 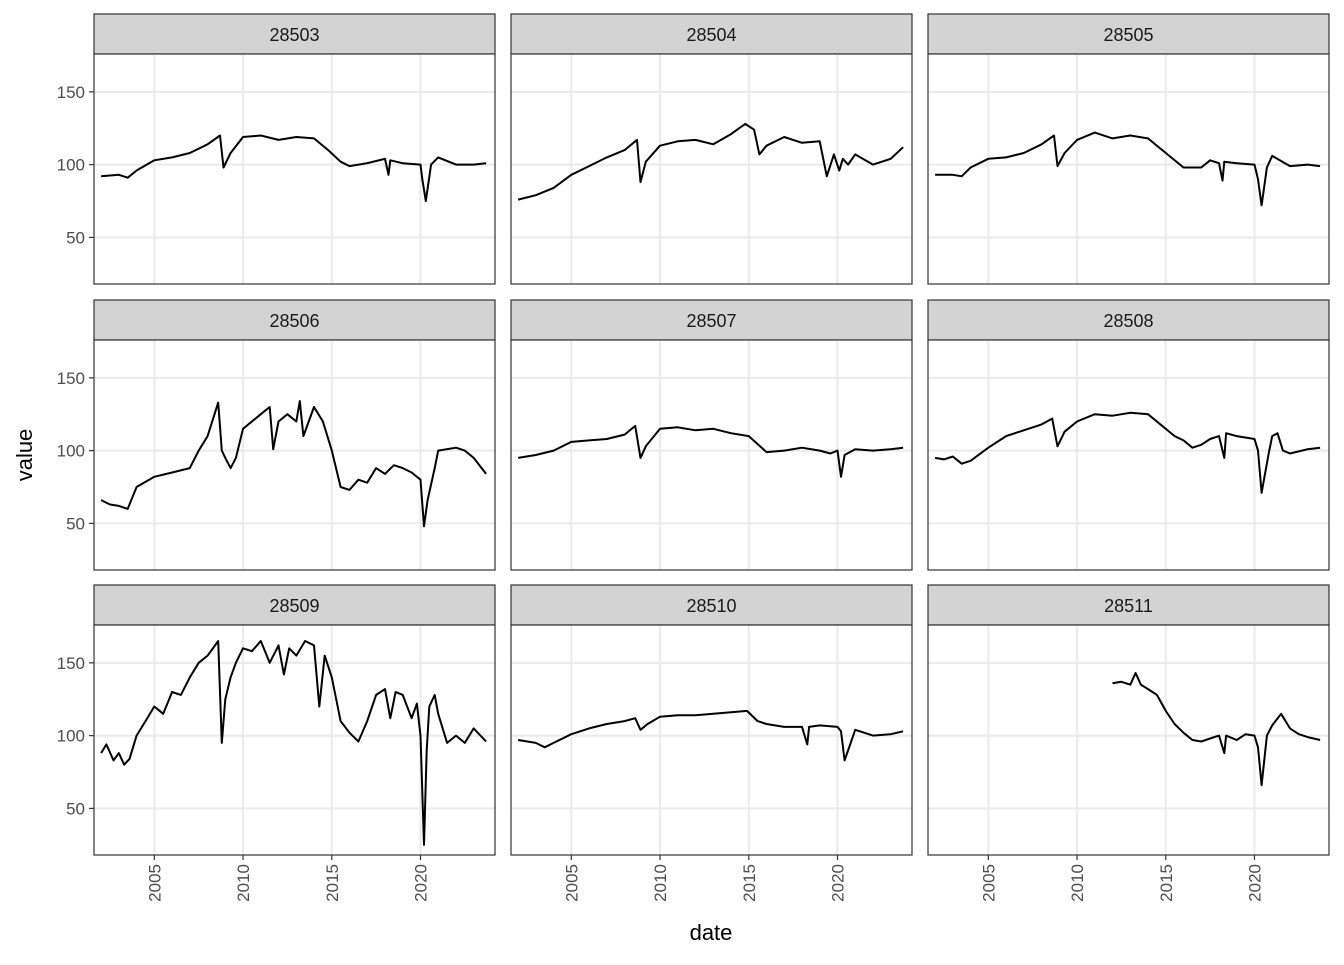 I want to click on facet-panel-28510: 28510 2005 2010 2015 2020, so click(x=711, y=743).